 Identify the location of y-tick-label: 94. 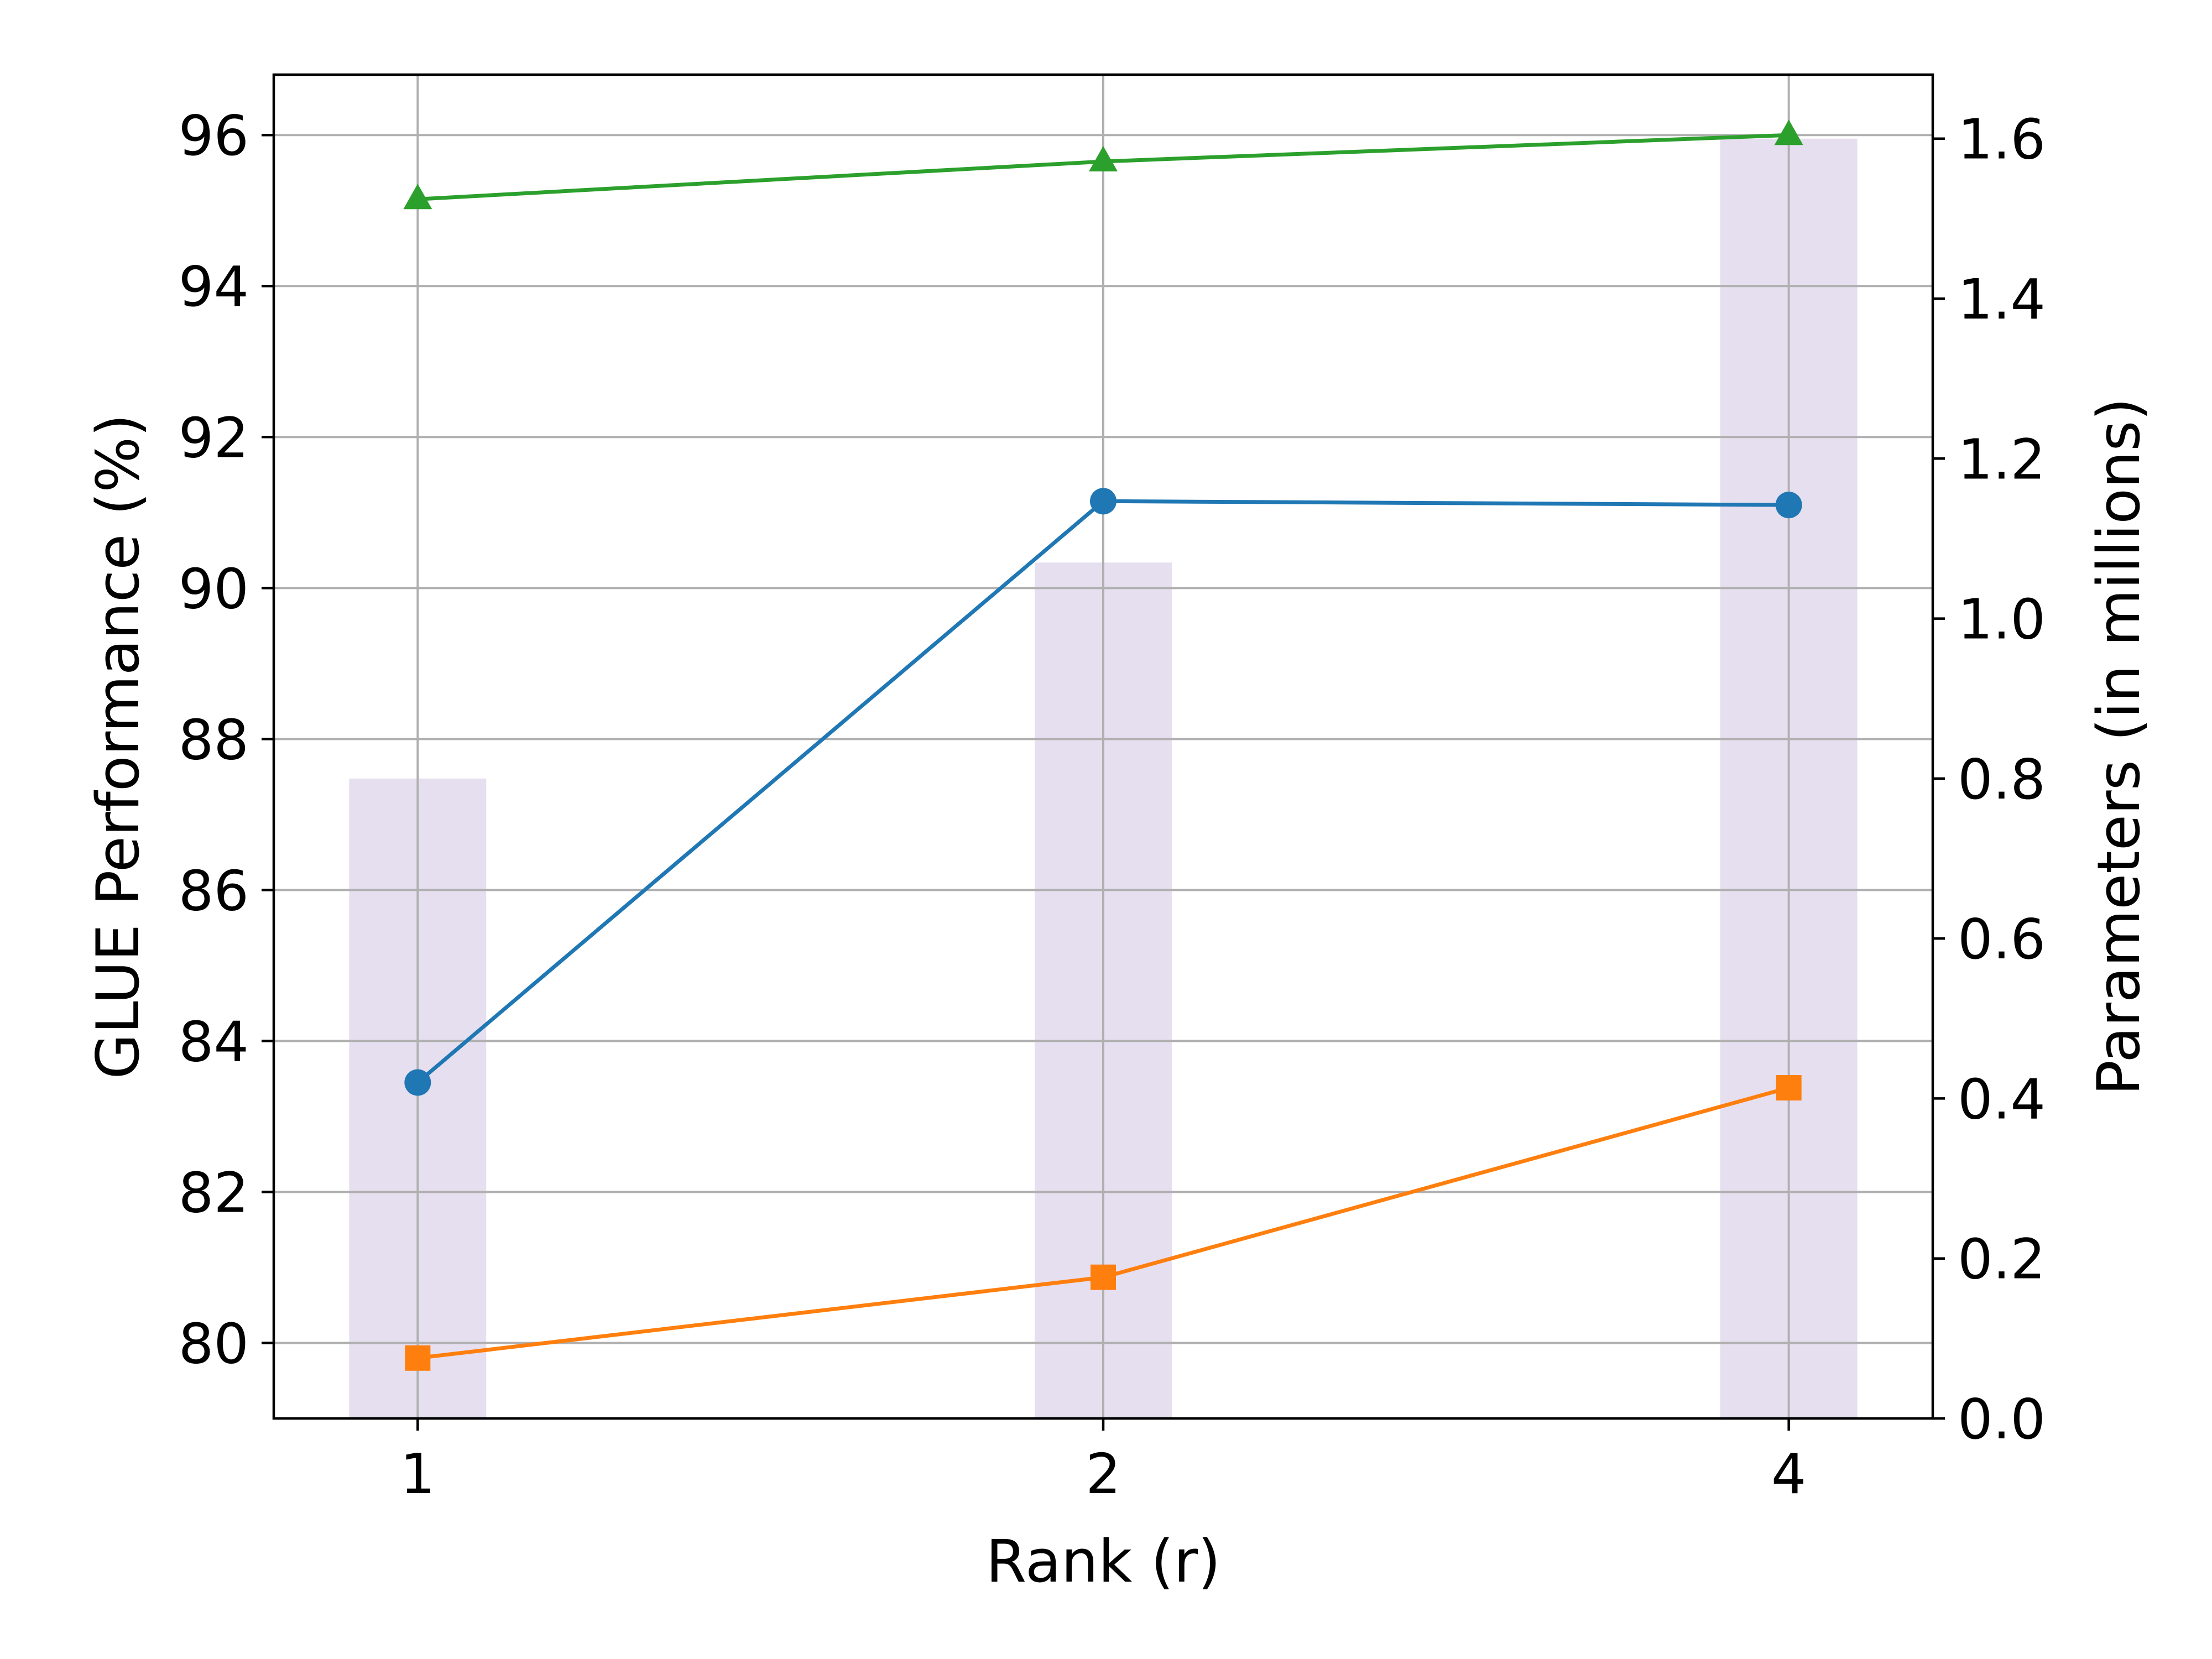
(214, 286).